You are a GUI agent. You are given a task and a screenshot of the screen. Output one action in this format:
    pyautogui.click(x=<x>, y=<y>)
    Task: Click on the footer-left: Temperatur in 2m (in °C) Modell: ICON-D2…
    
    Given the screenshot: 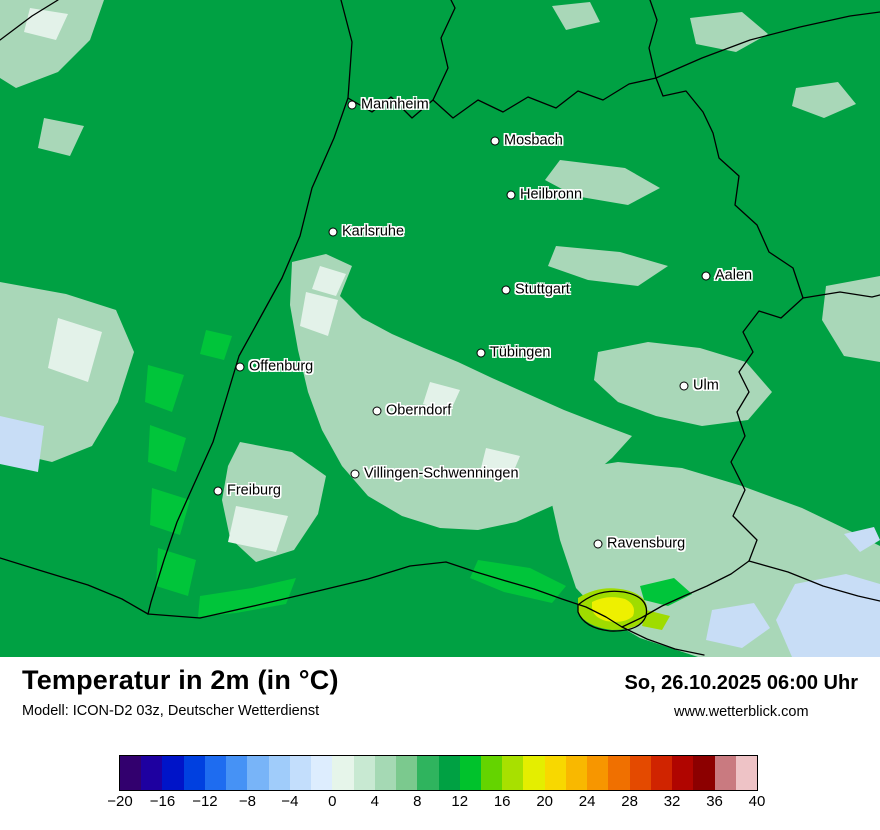 What is the action you would take?
    pyautogui.click(x=180, y=692)
    